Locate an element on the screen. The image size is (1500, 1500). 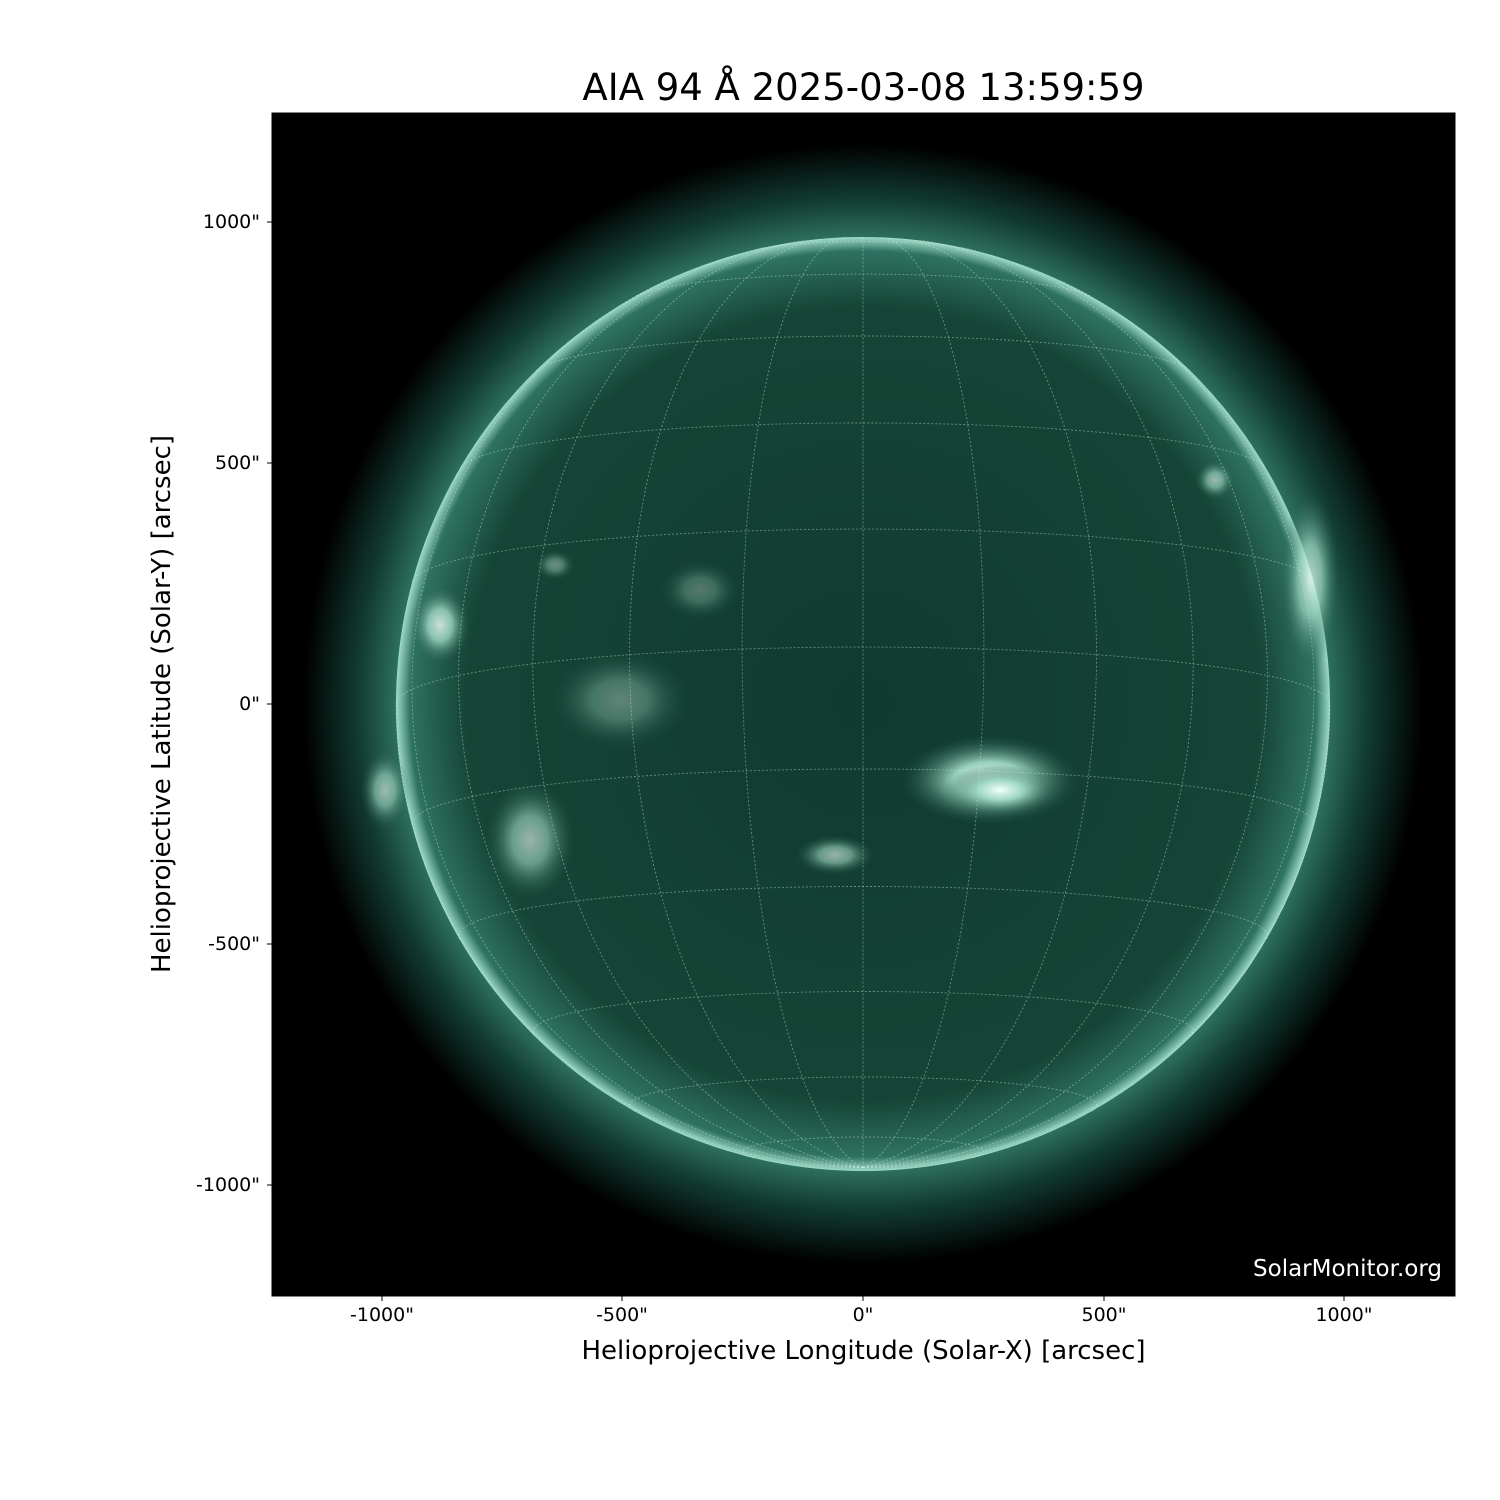
plot-title: AIA 94 Å 2025-03-08 13:59:59 is located at coordinates (863, 87).